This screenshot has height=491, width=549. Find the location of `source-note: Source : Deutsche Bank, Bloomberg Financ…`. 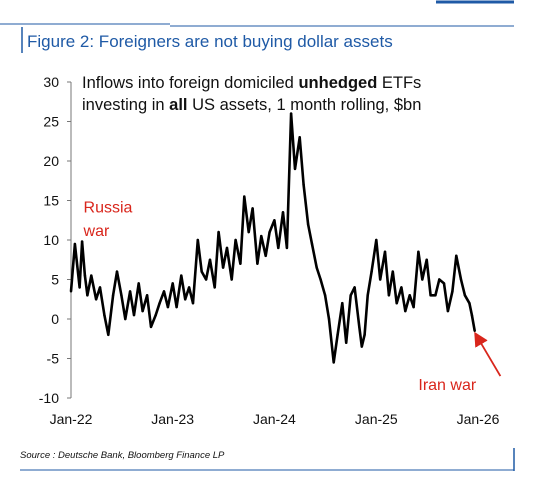

source-note: Source : Deutsche Bank, Bloomberg Financ… is located at coordinates (122, 455).